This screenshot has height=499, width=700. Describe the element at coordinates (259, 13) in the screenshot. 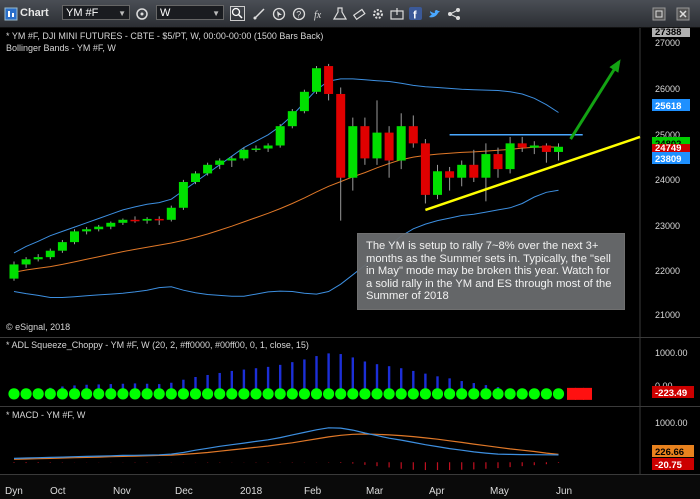

I see `draw-icon` at that location.